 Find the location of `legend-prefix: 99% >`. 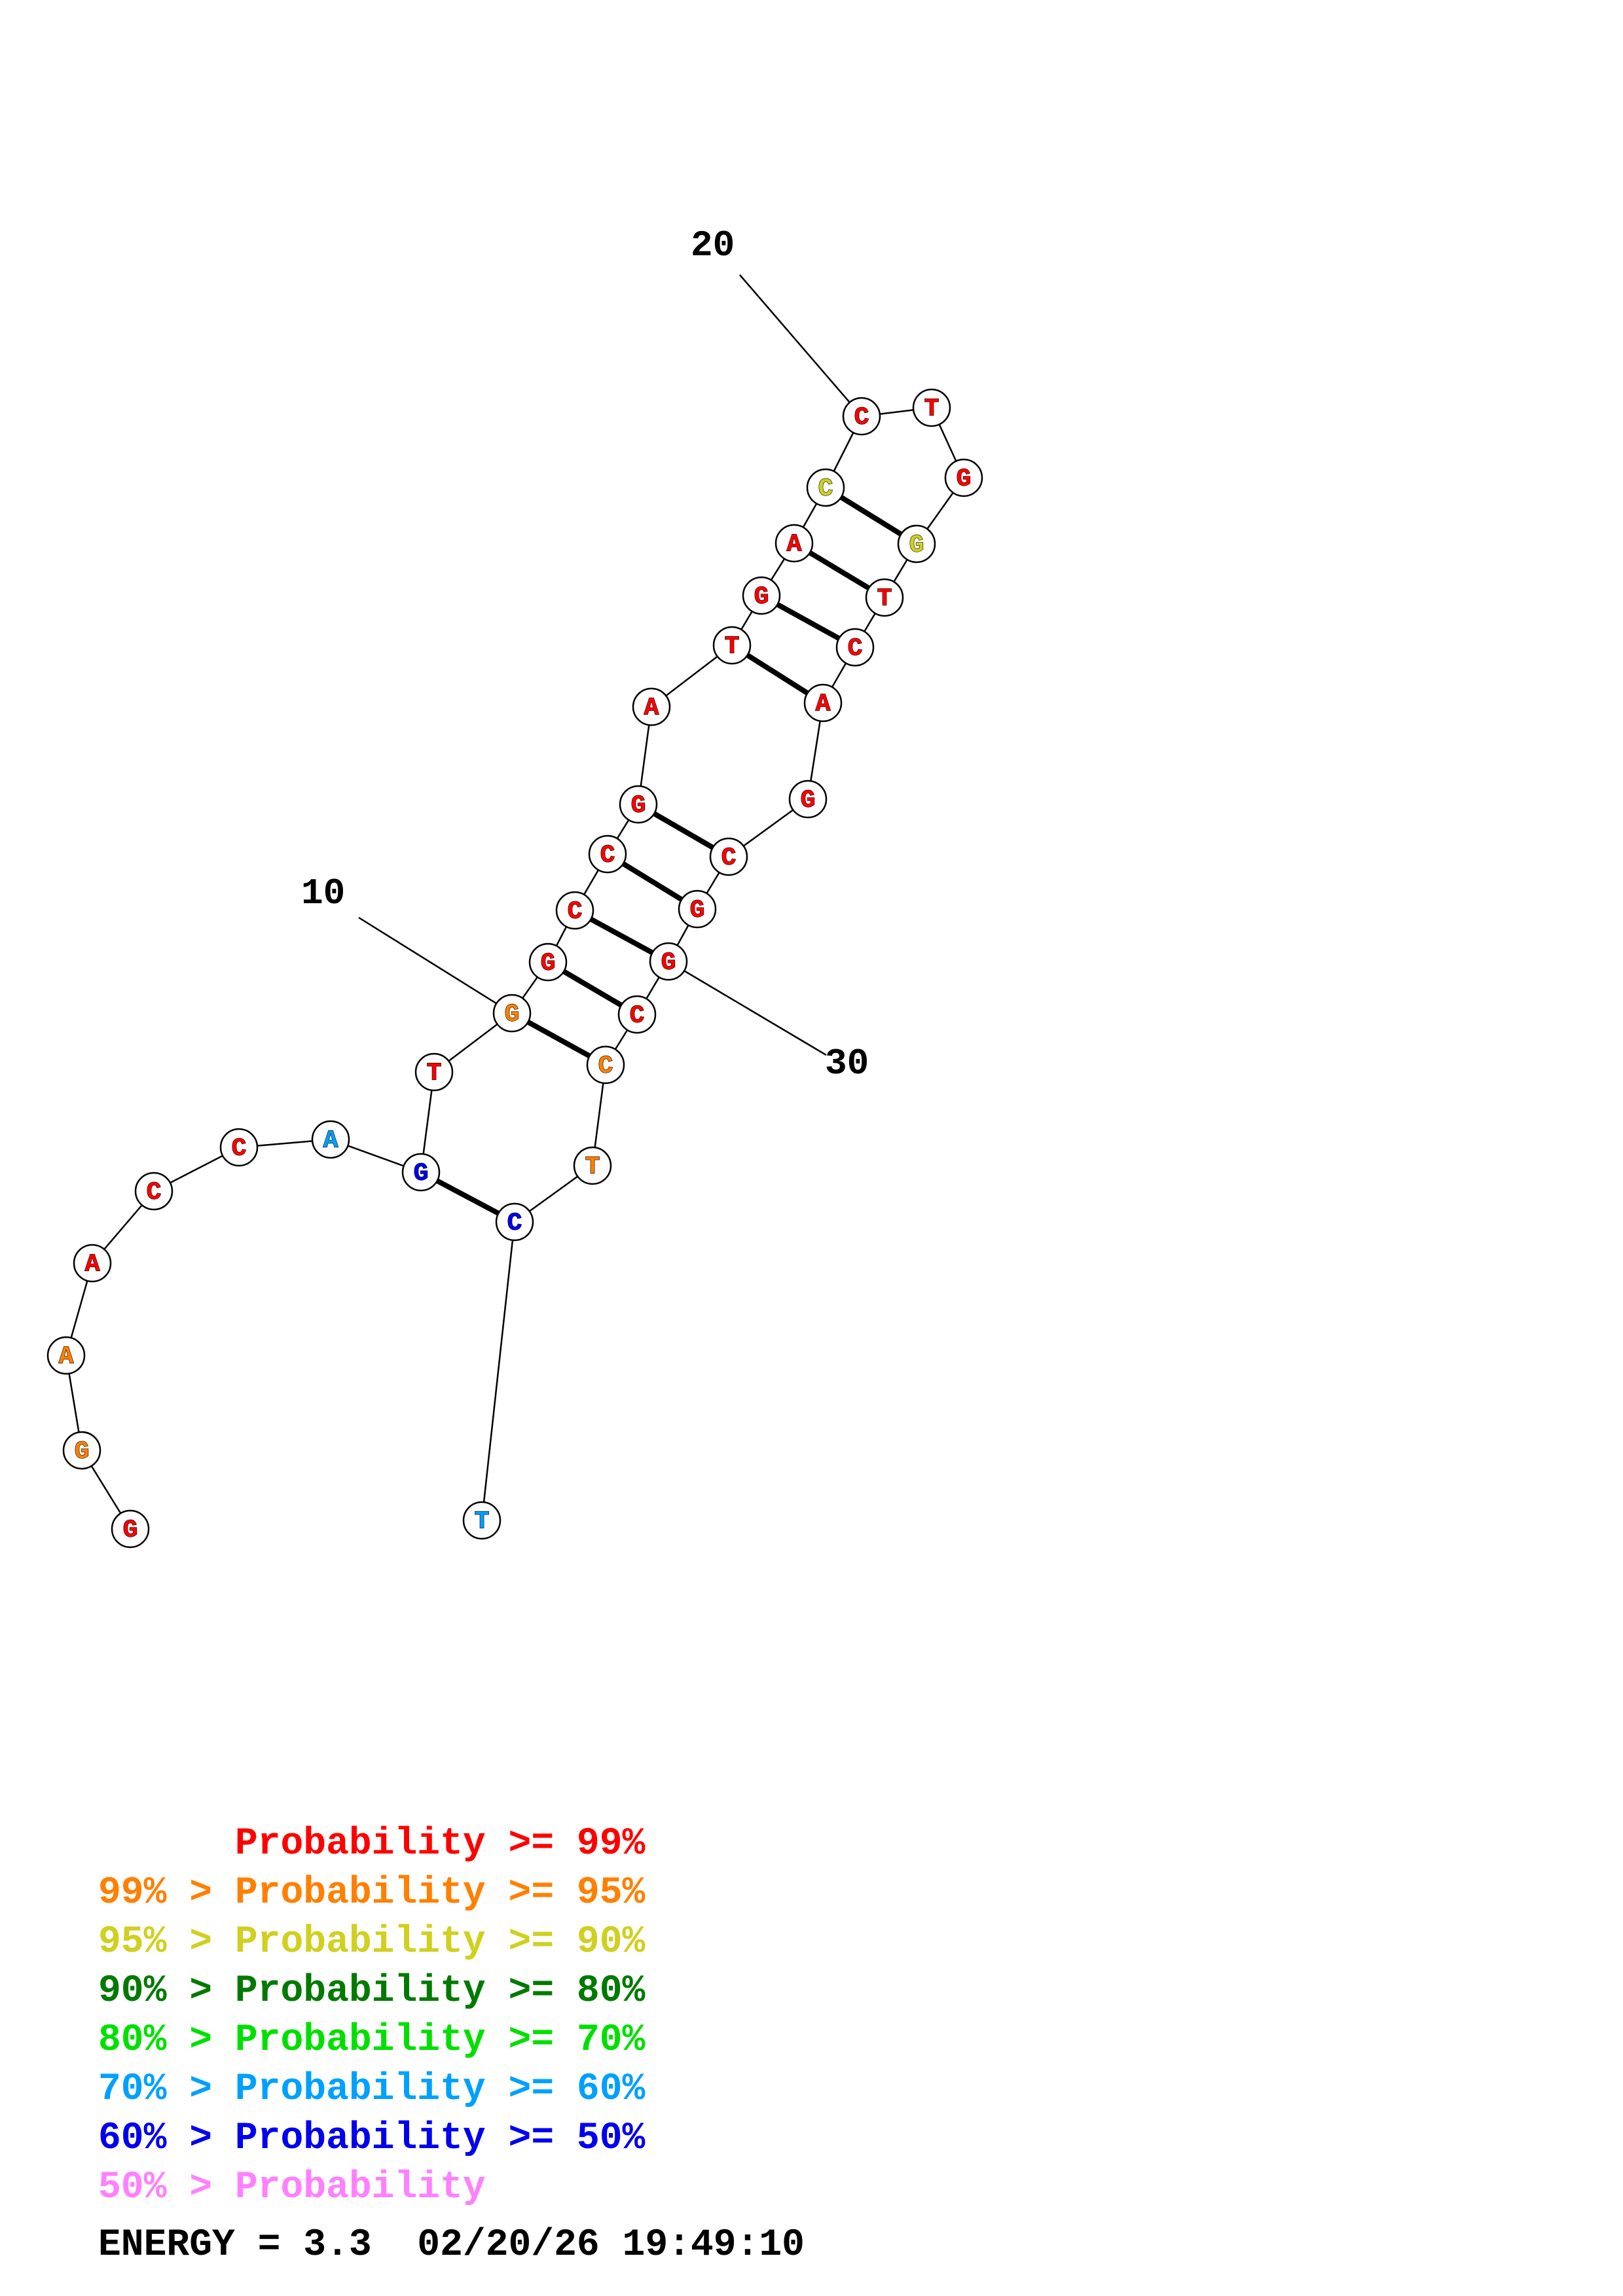

legend-prefix: 99% > is located at coordinates (166, 1893).